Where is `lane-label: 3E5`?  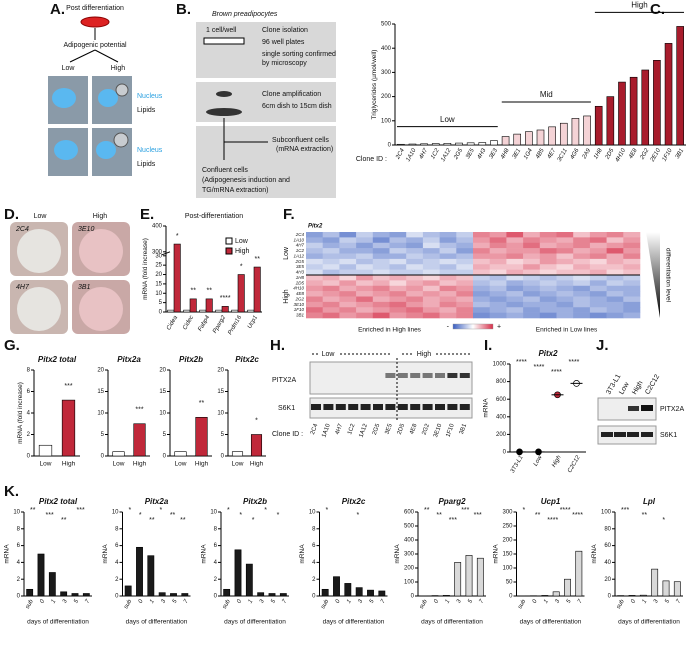
lane-label: 3E5 is located at coordinates (389, 429).